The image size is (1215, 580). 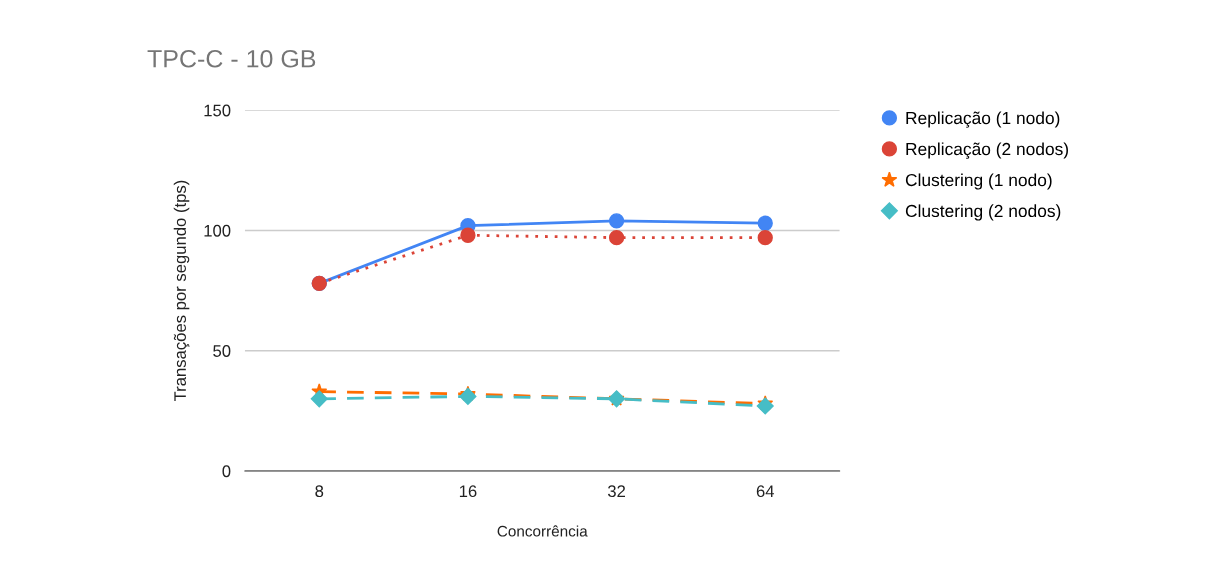 What do you see at coordinates (616, 491) in the screenshot?
I see `x-tick-label: 32` at bounding box center [616, 491].